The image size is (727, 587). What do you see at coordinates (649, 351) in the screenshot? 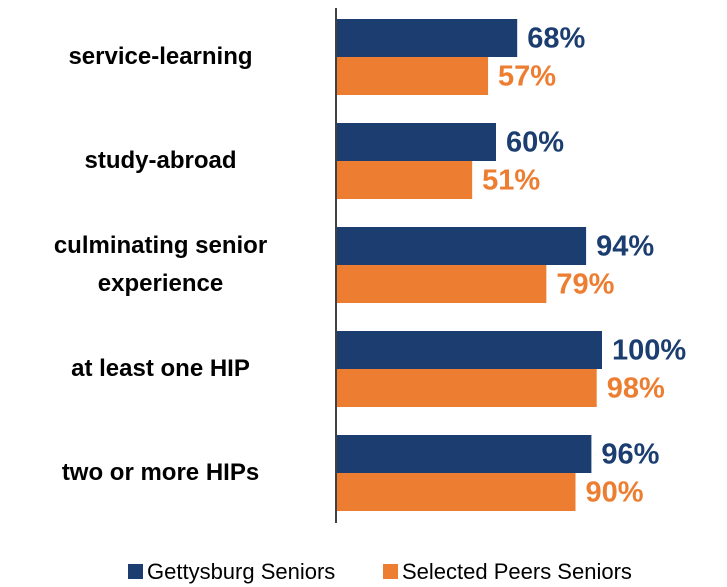
I see `value-label: 100%` at bounding box center [649, 351].